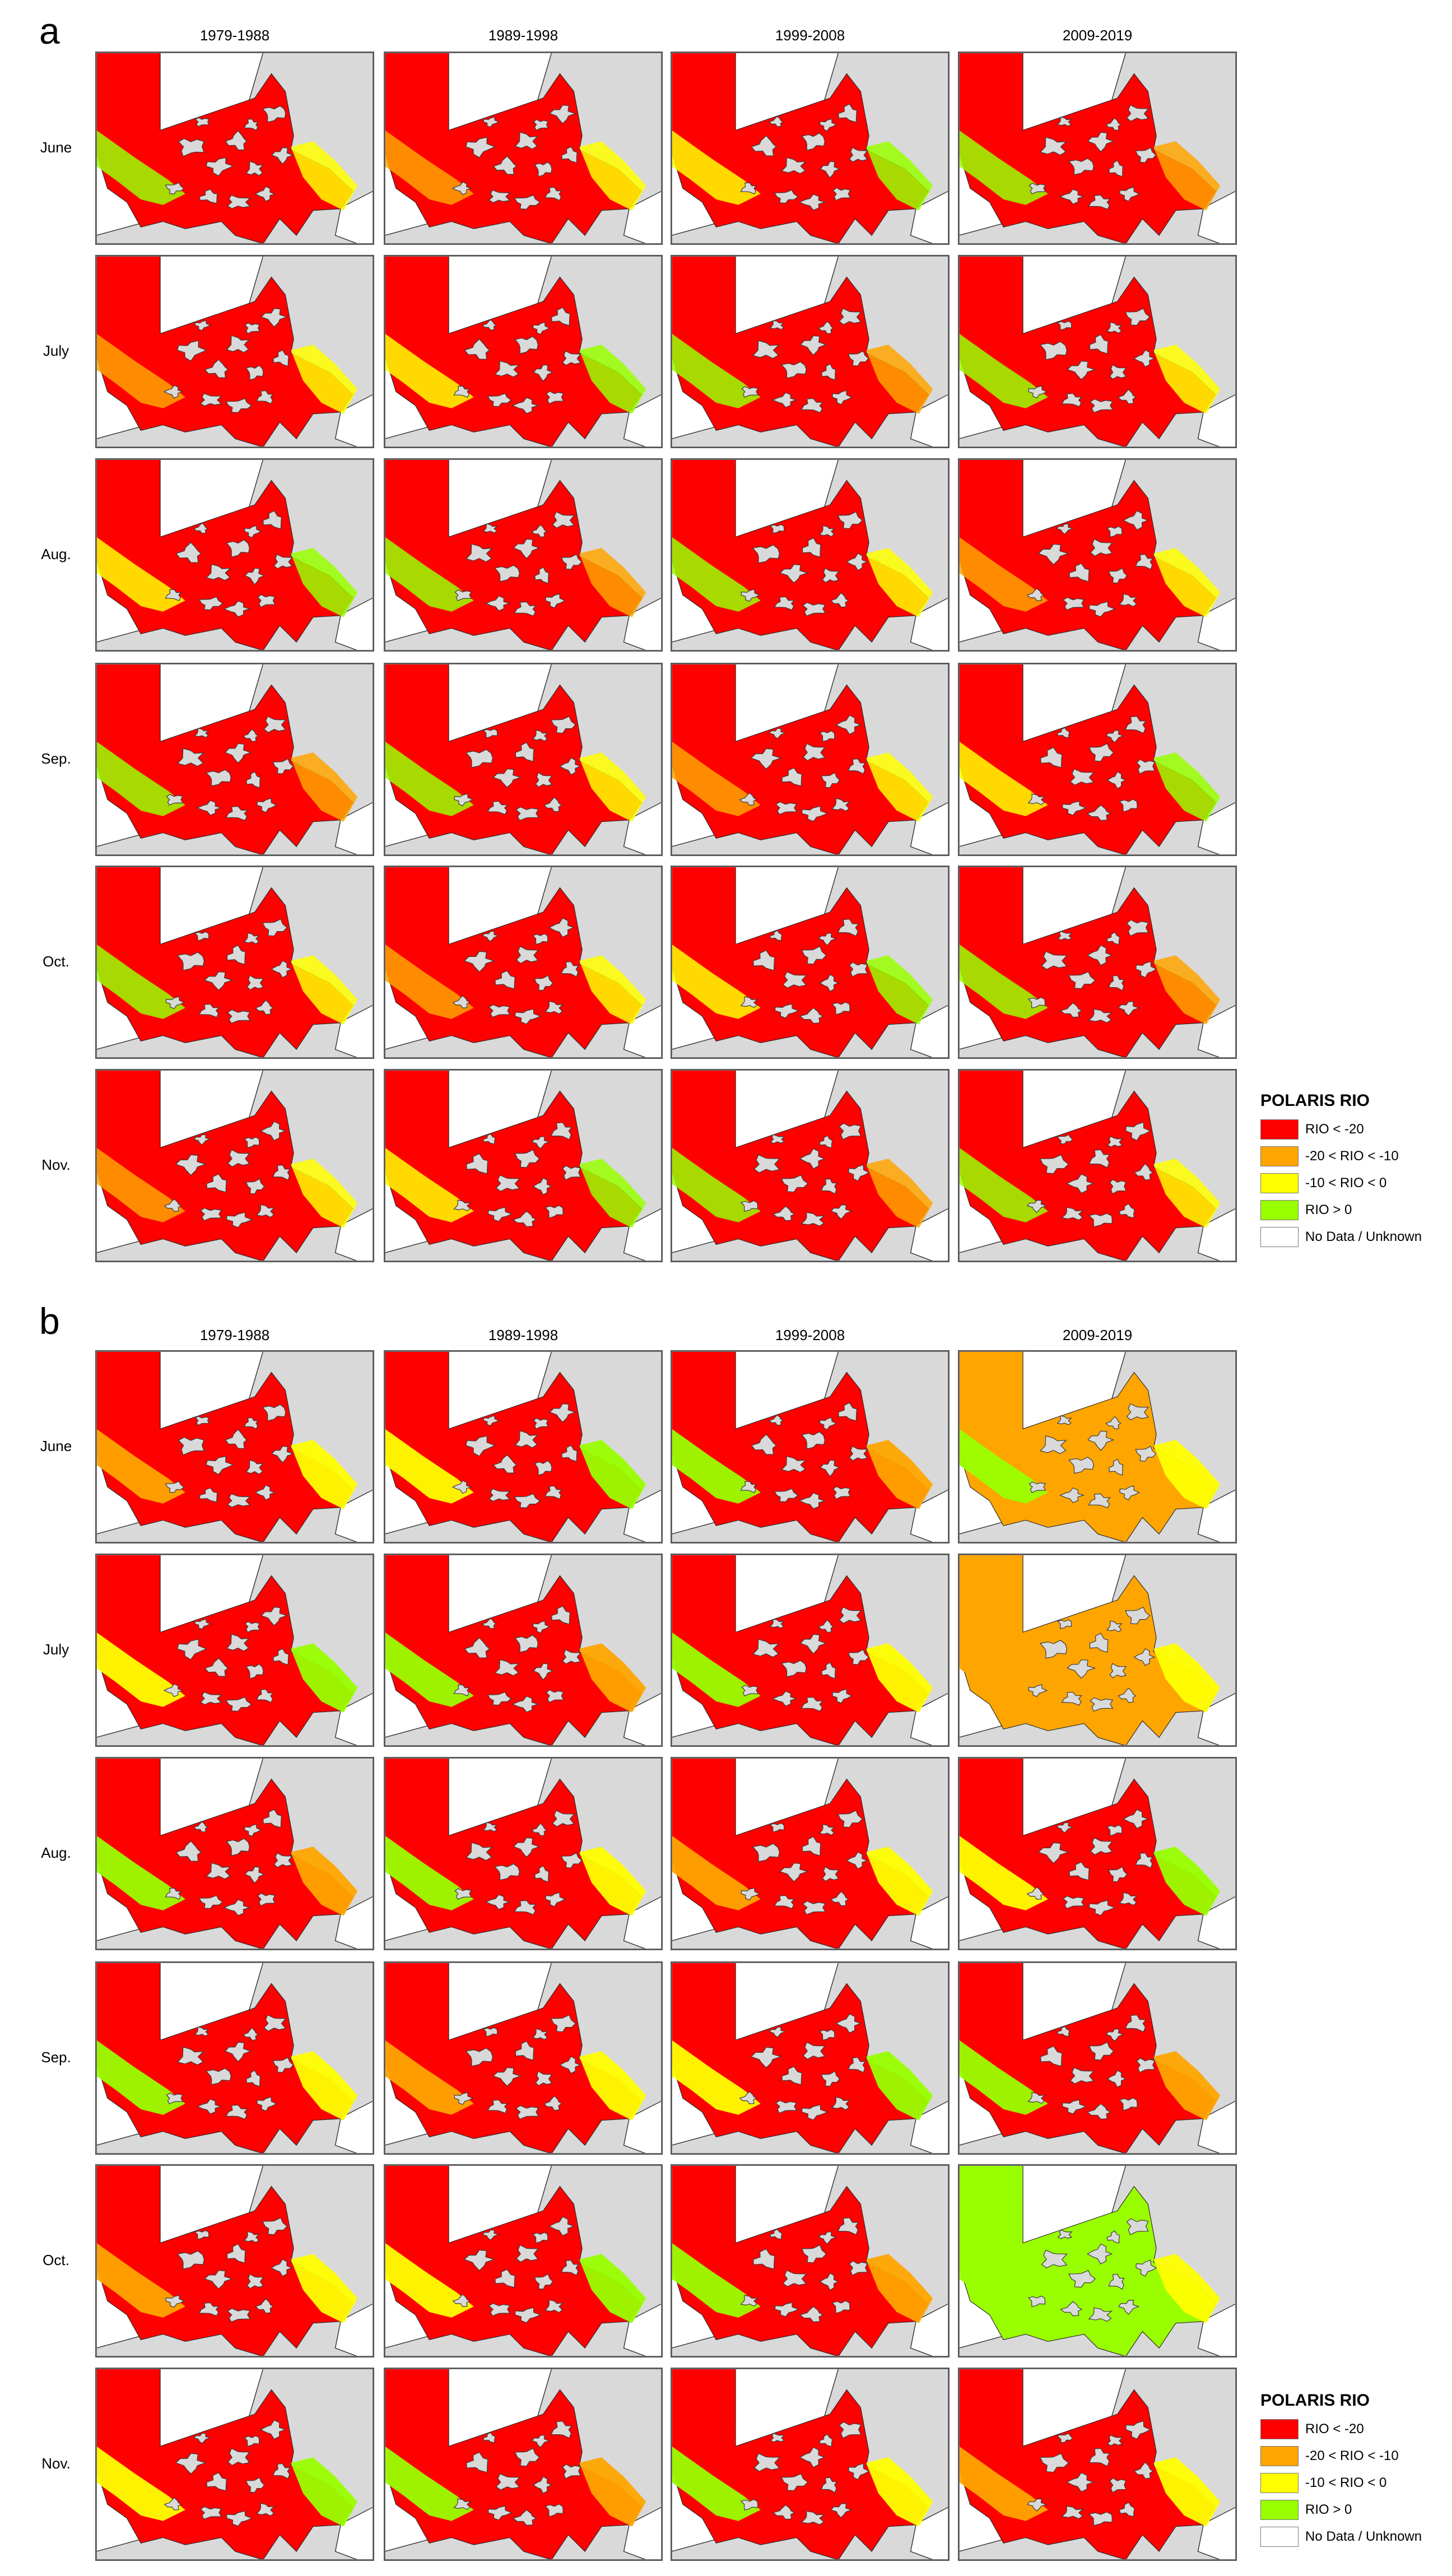 The image size is (1452, 2576). I want to click on panel-label-b: b, so click(49, 1321).